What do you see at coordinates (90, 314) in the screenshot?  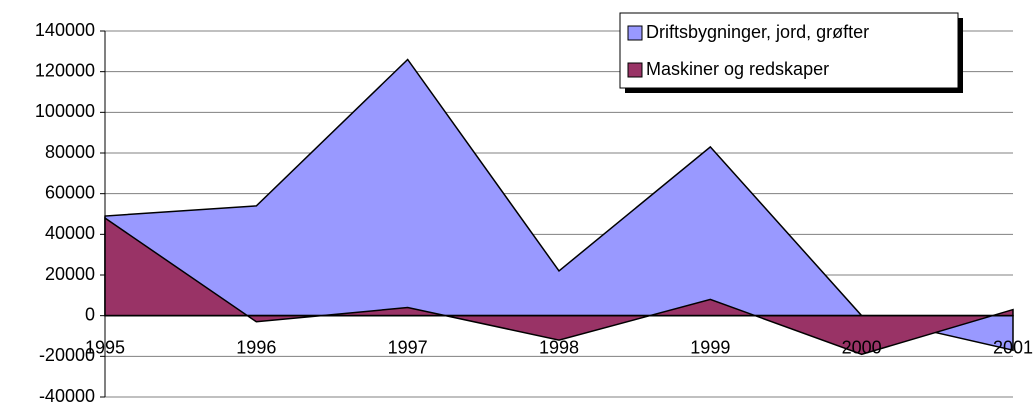 I see `y-tick-label: 0` at bounding box center [90, 314].